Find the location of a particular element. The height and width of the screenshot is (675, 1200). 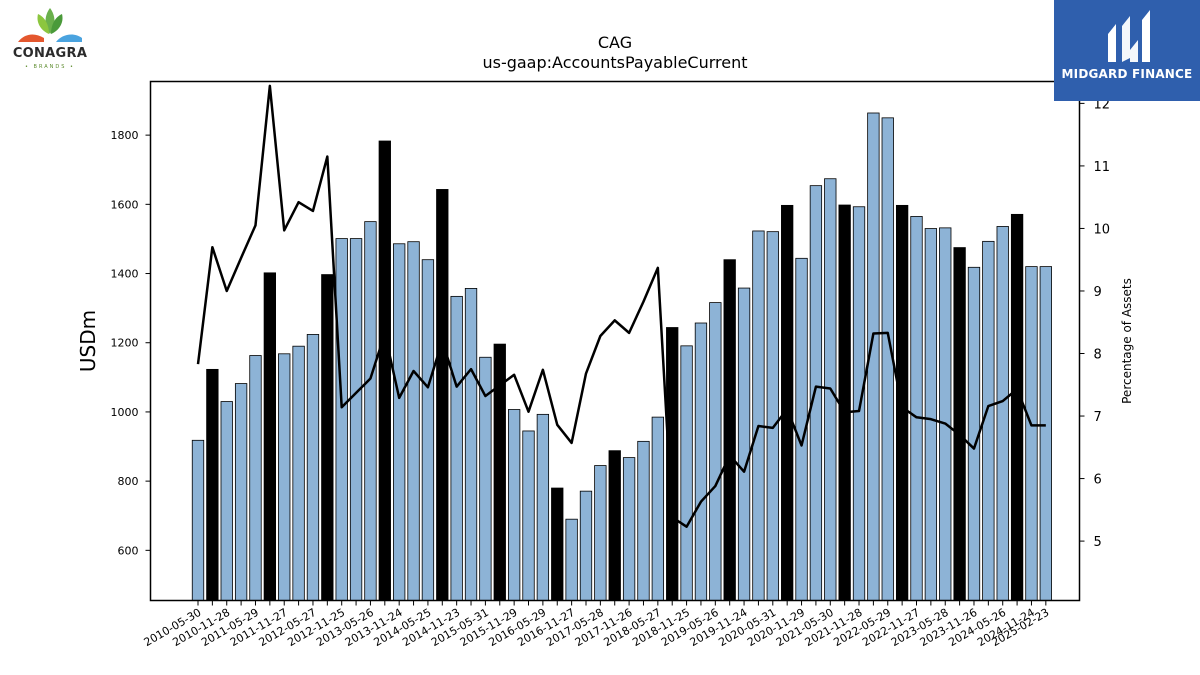

y2-tick-label: 12 is located at coordinates (1102, 104).